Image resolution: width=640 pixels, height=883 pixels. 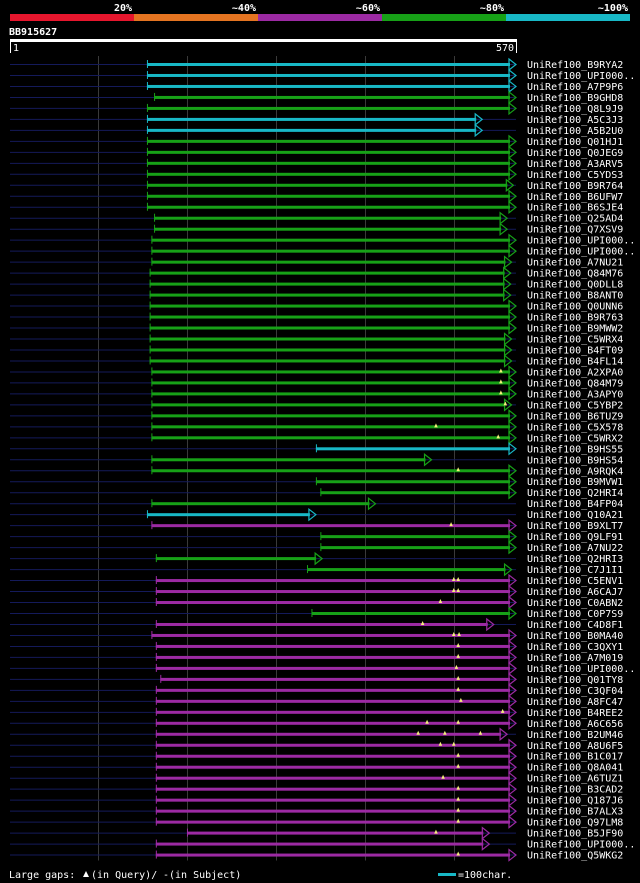 I want to click on hit-label: UniRef100_B9MVW1, so click(x=575, y=482).